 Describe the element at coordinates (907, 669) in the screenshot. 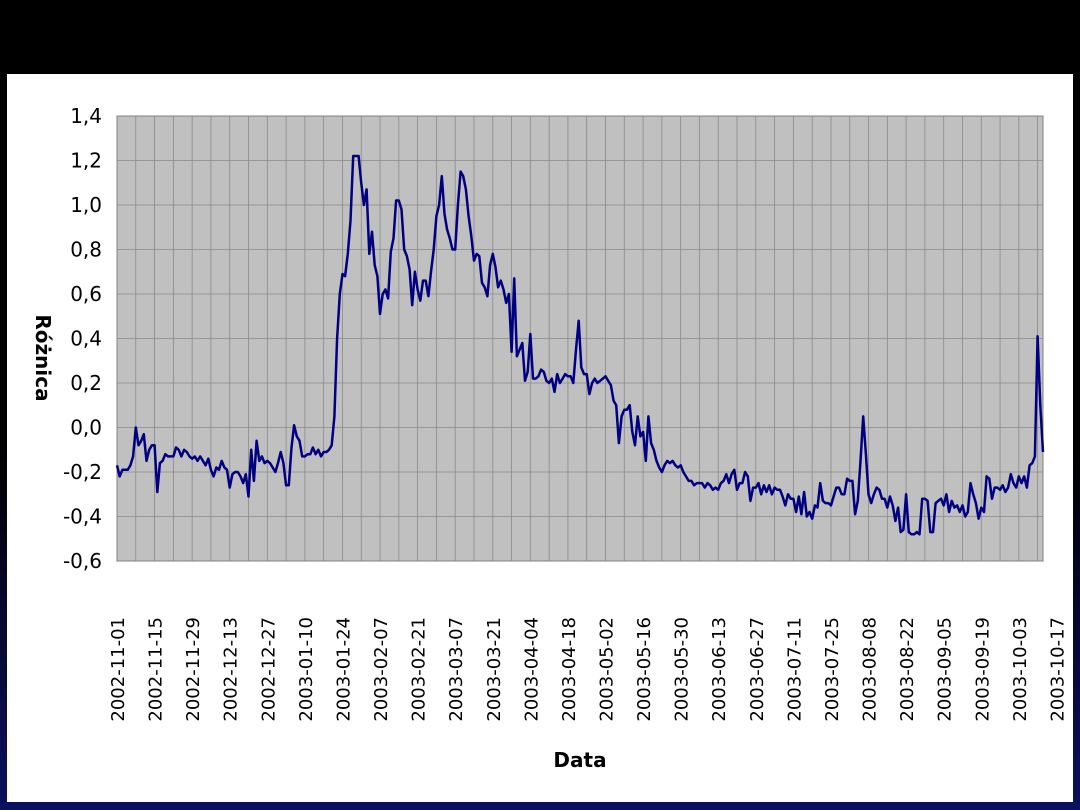

I see `x-tick-label: 2003-08-22` at that location.